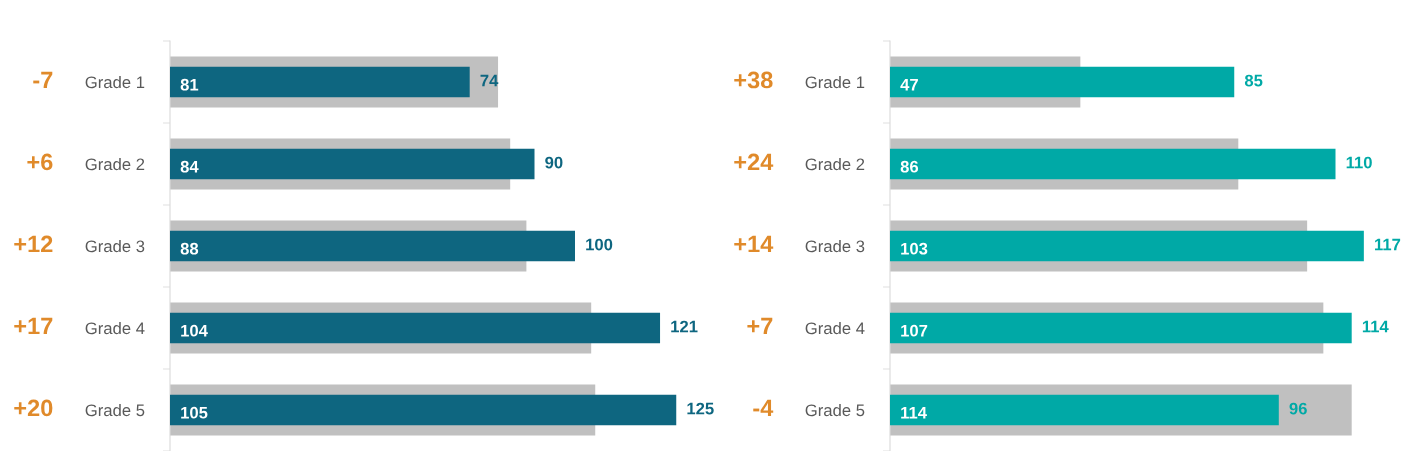 The image size is (1418, 451). Describe the element at coordinates (763, 408) in the screenshot. I see `text: -4` at that location.